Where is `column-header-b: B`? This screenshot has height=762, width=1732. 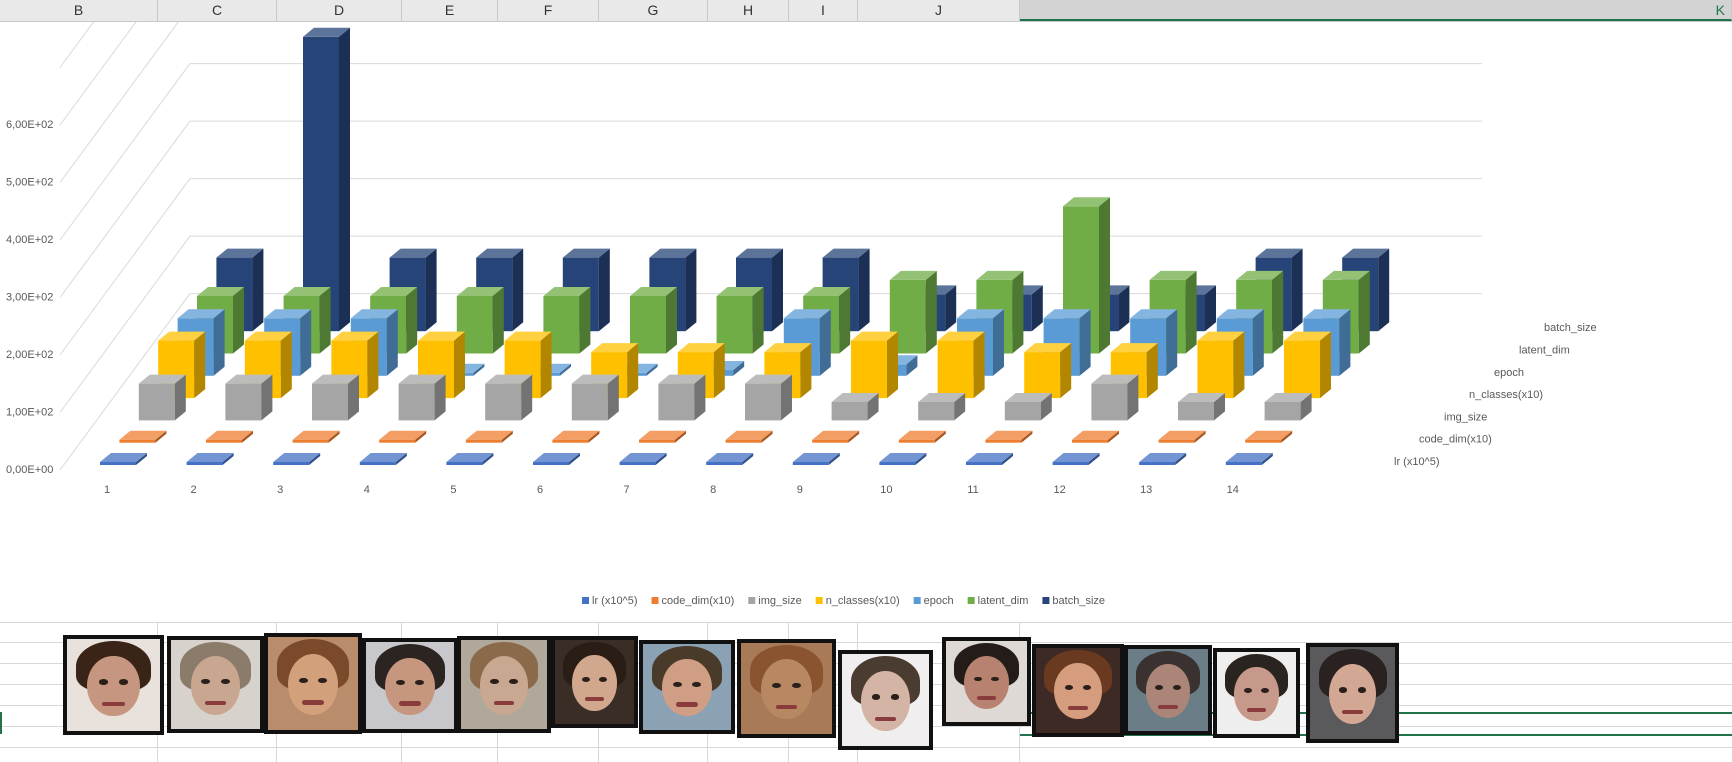 column-header-b: B is located at coordinates (79, 10).